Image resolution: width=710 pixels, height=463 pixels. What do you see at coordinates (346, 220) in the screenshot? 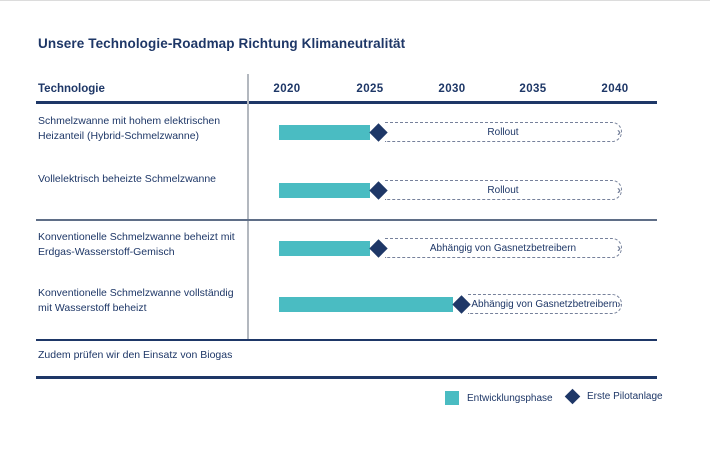
I see `section-divider-rule` at bounding box center [346, 220].